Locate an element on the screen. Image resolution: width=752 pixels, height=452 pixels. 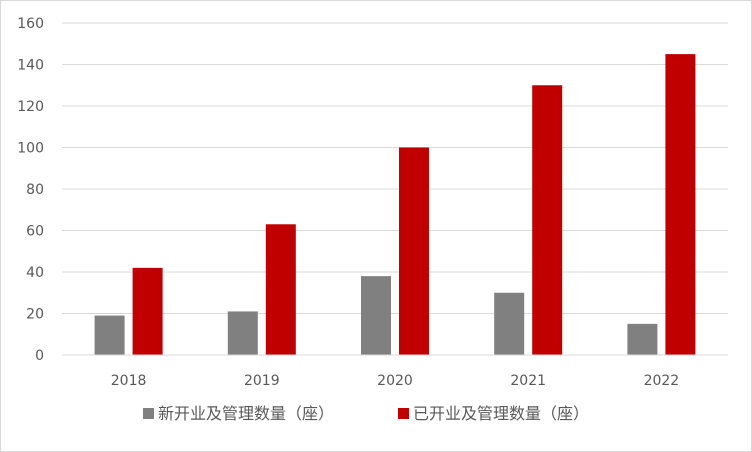
bar-new-2018 is located at coordinates (109, 335).